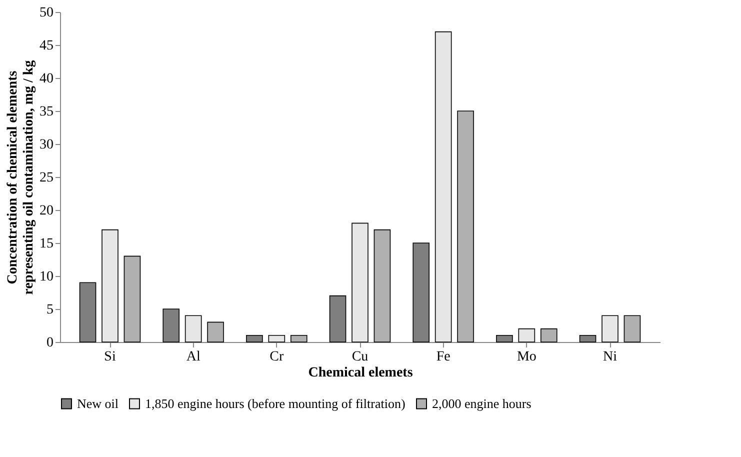 The height and width of the screenshot is (457, 741). What do you see at coordinates (47, 178) in the screenshot?
I see `y-tick-label: 25` at bounding box center [47, 178].